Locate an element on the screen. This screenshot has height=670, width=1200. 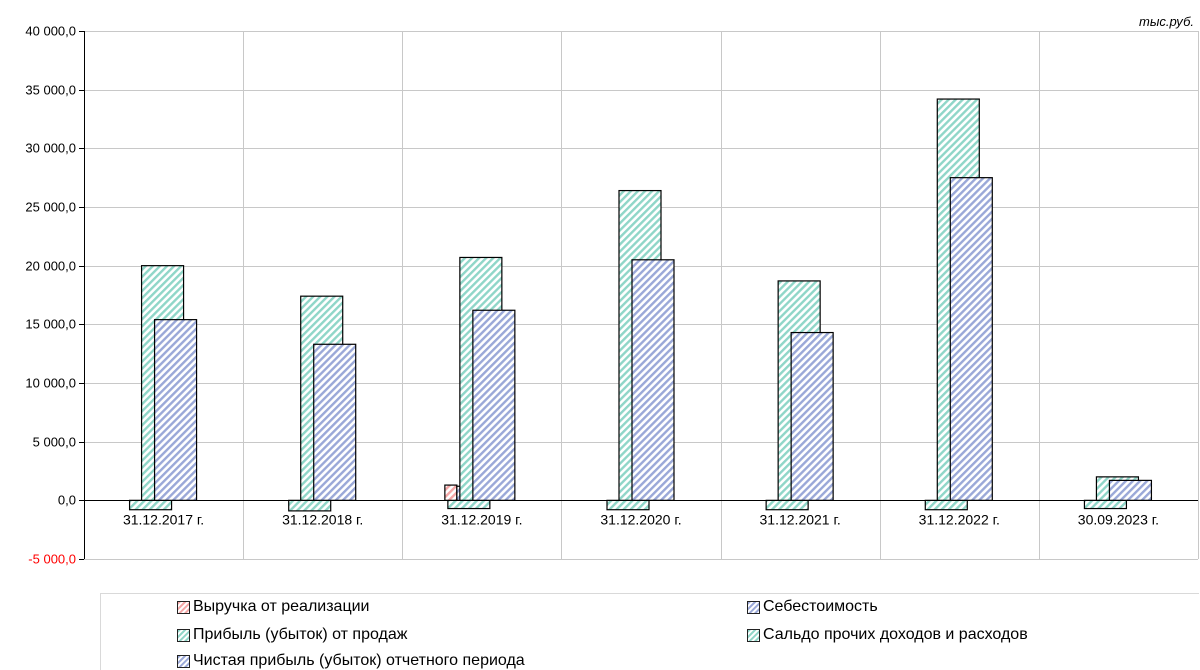
legend-item-other-balance: Сальдо прочих доходов и расходов is located at coordinates (887, 635).